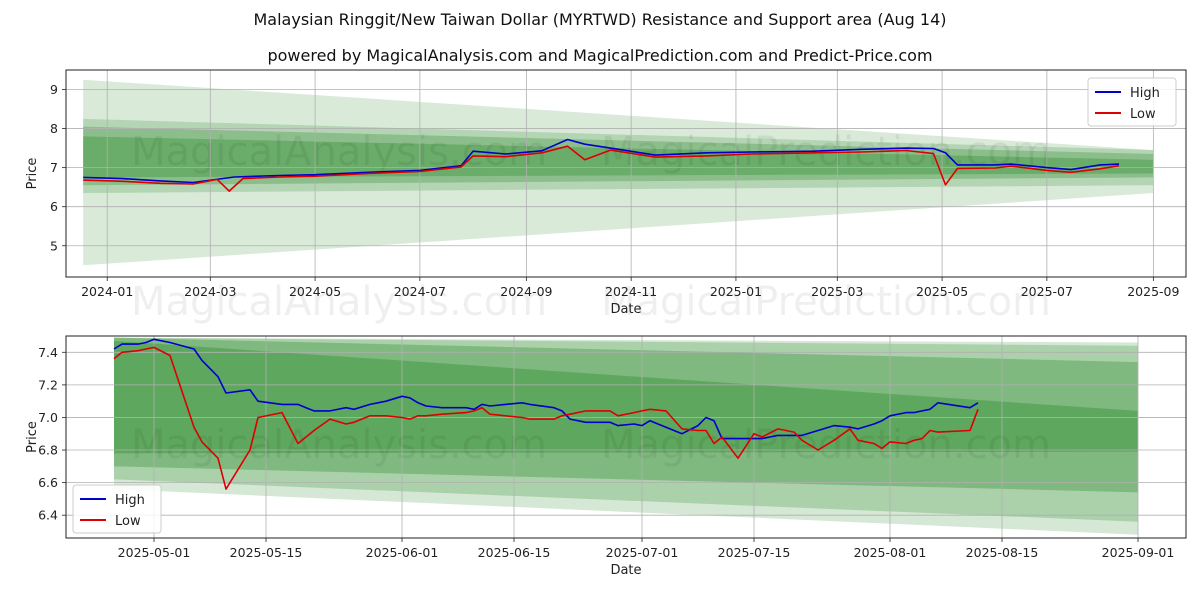  Describe the element at coordinates (266, 552) in the screenshot. I see `x-tick-label: 2025-05-15` at that location.